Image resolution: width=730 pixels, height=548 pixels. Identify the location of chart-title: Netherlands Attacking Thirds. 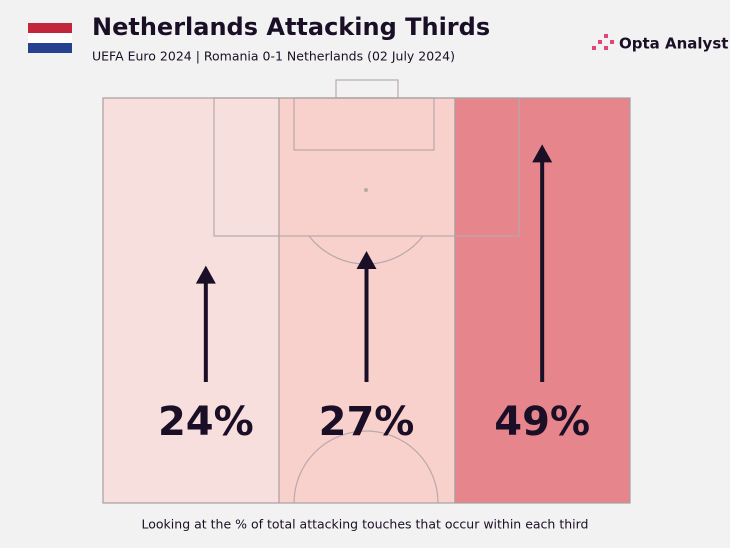
(291, 27).